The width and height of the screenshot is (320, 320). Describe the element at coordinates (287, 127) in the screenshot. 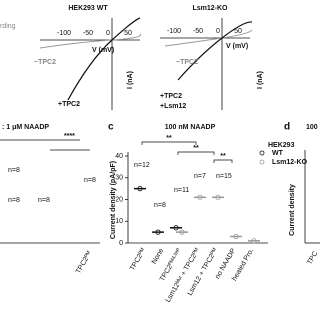

I see `panel-label: d` at that location.